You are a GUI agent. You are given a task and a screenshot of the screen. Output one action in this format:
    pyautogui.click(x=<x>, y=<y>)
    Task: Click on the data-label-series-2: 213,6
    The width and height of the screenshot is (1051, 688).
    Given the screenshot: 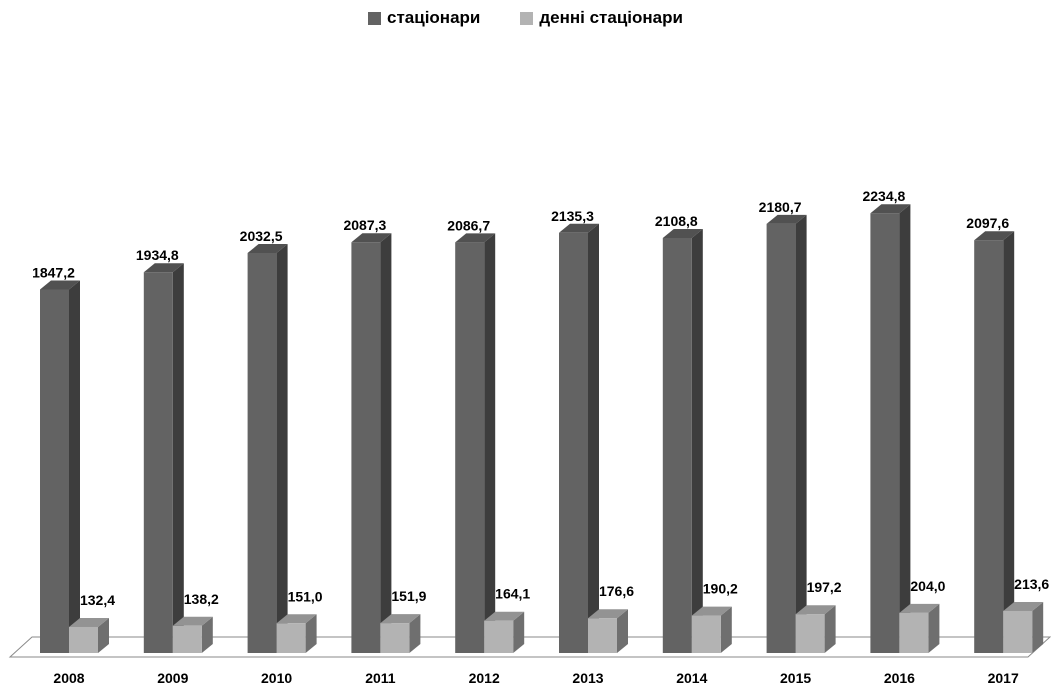 What is the action you would take?
    pyautogui.click(x=1031, y=584)
    